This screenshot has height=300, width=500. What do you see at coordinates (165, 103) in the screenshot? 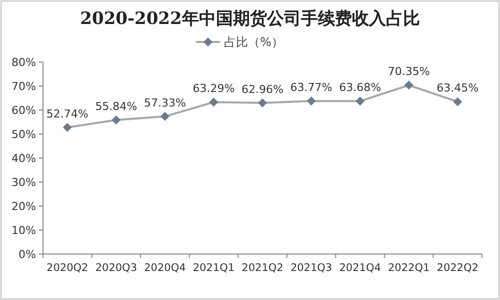
I see `data-label: 57.33%` at bounding box center [165, 103].